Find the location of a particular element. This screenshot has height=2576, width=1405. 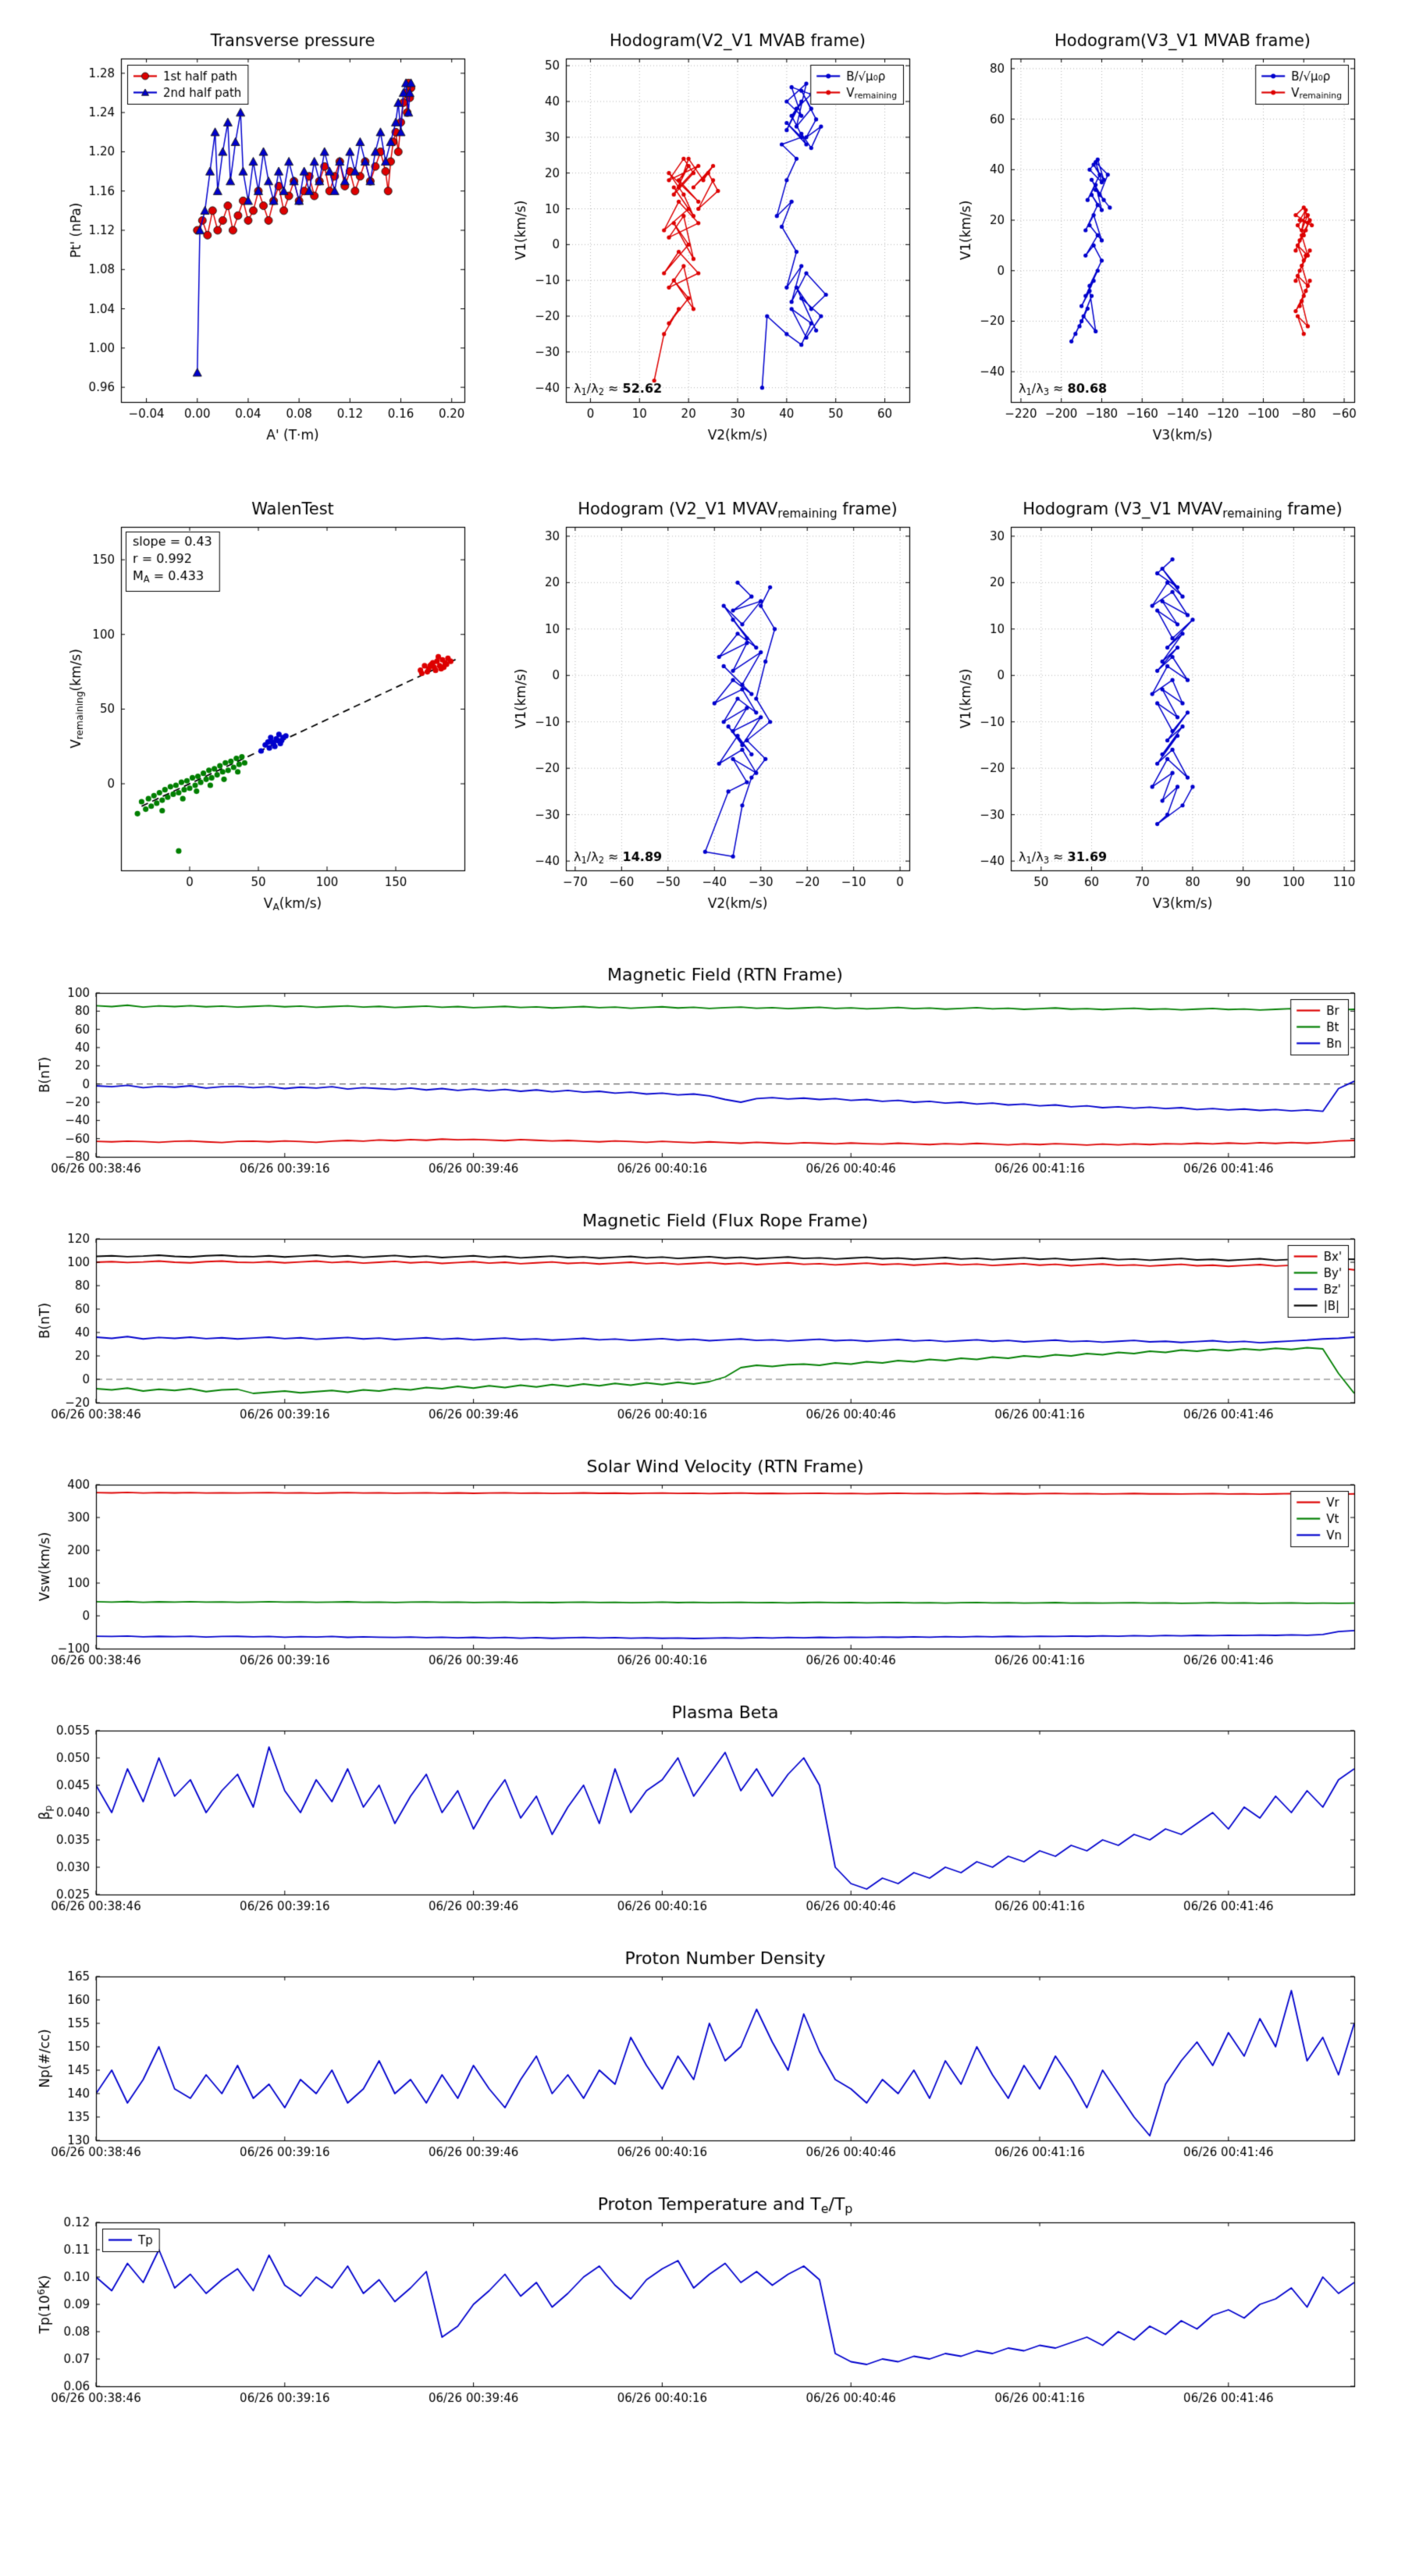

panel-proton-temperature is located at coordinates (703, 2309).